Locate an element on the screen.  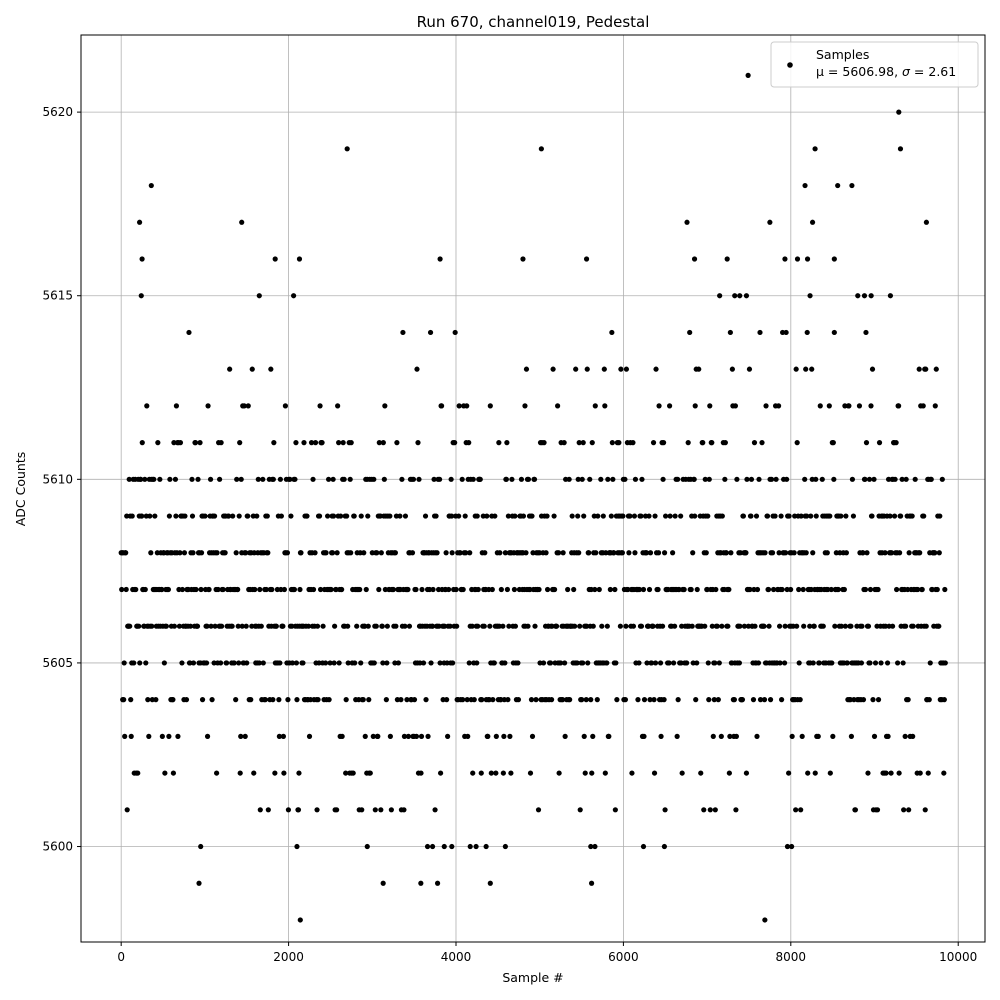
y-tick-label: 5620 is located at coordinates (57, 112).